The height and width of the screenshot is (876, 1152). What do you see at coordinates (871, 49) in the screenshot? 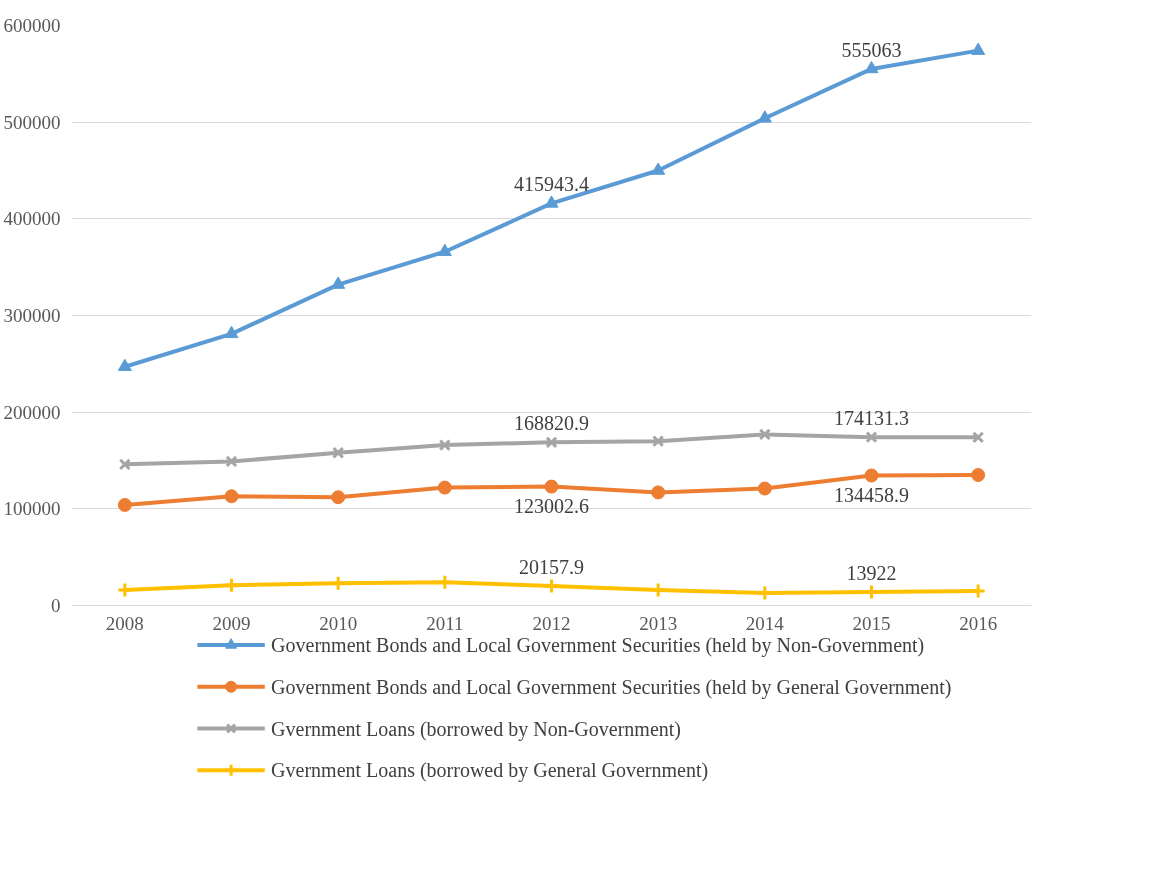
I see `data-label: 555063` at bounding box center [871, 49].